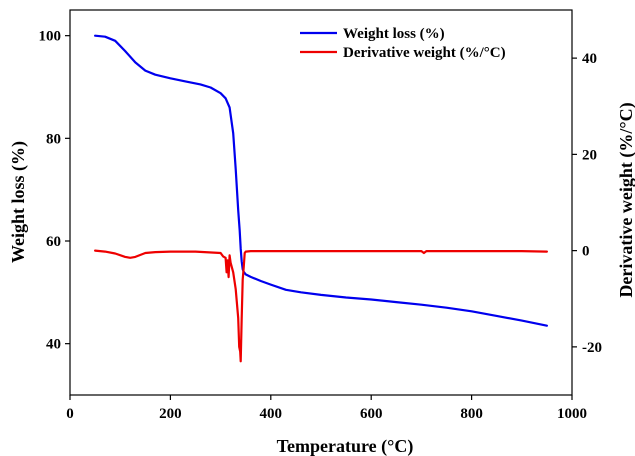 This screenshot has height=456, width=635. What do you see at coordinates (54, 191) in the screenshot?
I see `left-axis-ticks: 40 60 80 100` at bounding box center [54, 191].